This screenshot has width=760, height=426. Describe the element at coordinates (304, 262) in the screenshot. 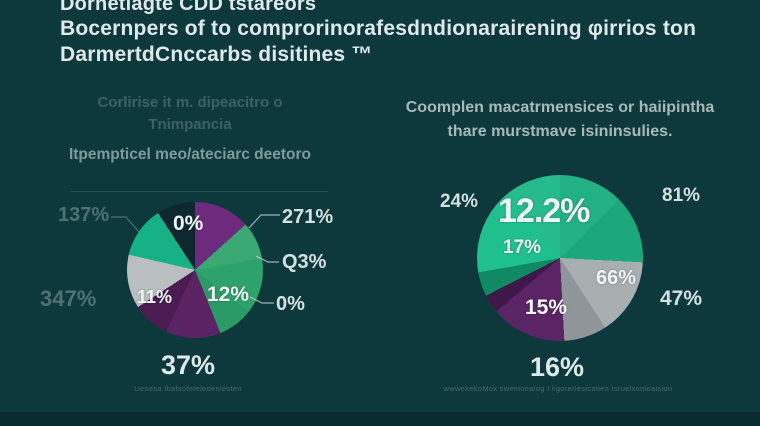

I see `left-pie-label-q3: Q3%` at that location.